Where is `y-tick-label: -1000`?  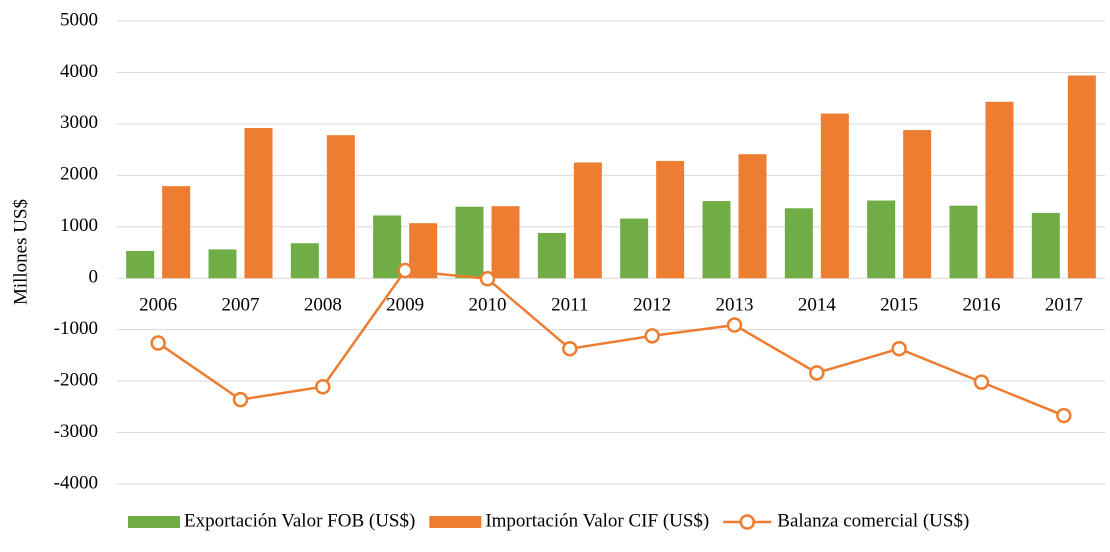 y-tick-label: -1000 is located at coordinates (76, 328).